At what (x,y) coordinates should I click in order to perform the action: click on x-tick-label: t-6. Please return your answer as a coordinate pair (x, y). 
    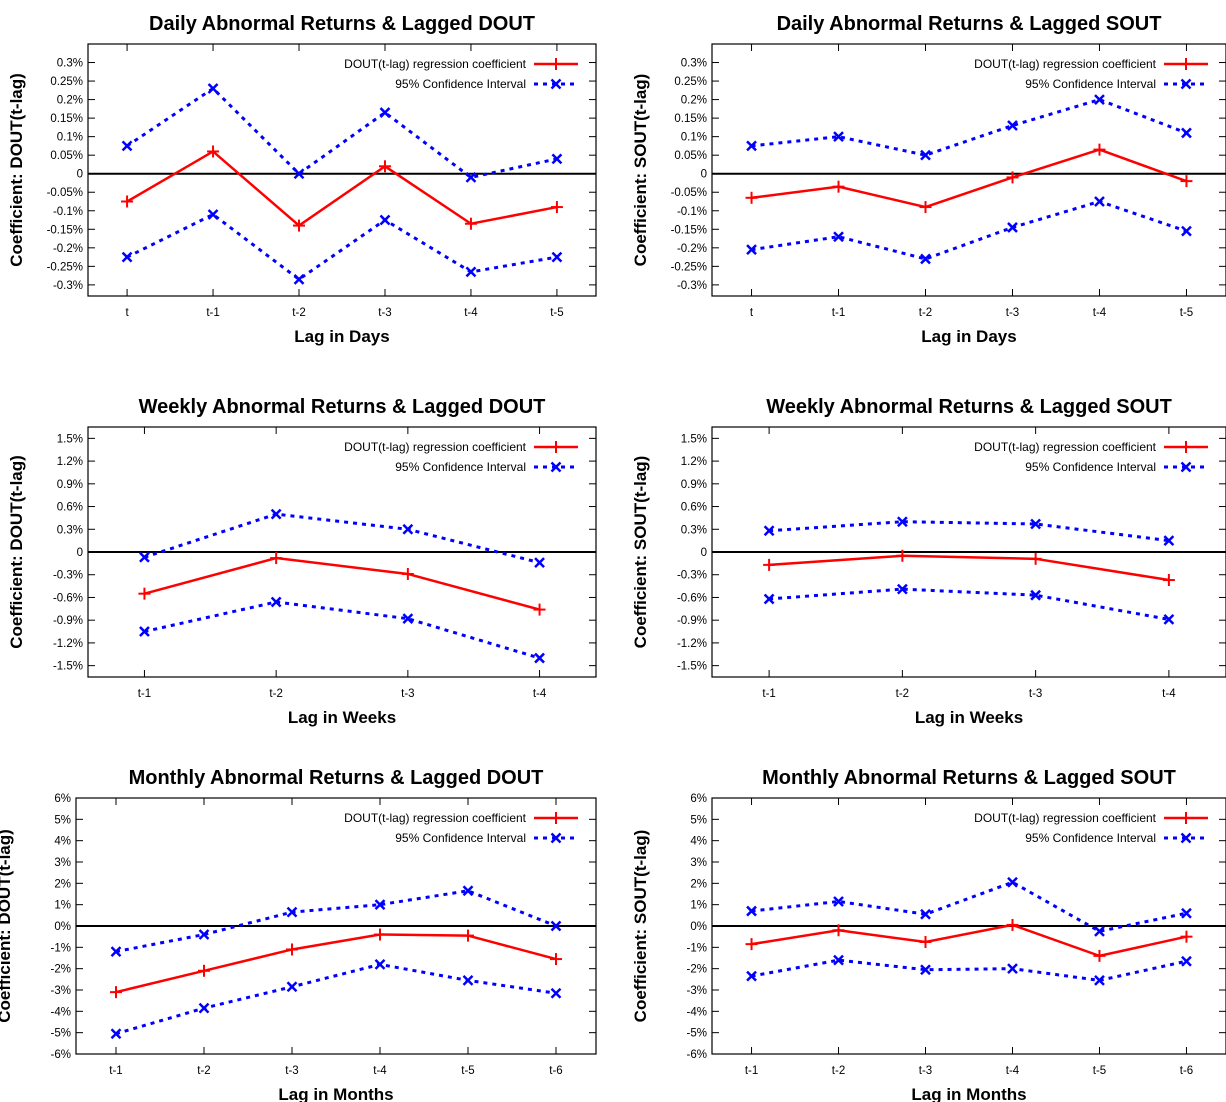
    Looking at the image, I should click on (1186, 1071).